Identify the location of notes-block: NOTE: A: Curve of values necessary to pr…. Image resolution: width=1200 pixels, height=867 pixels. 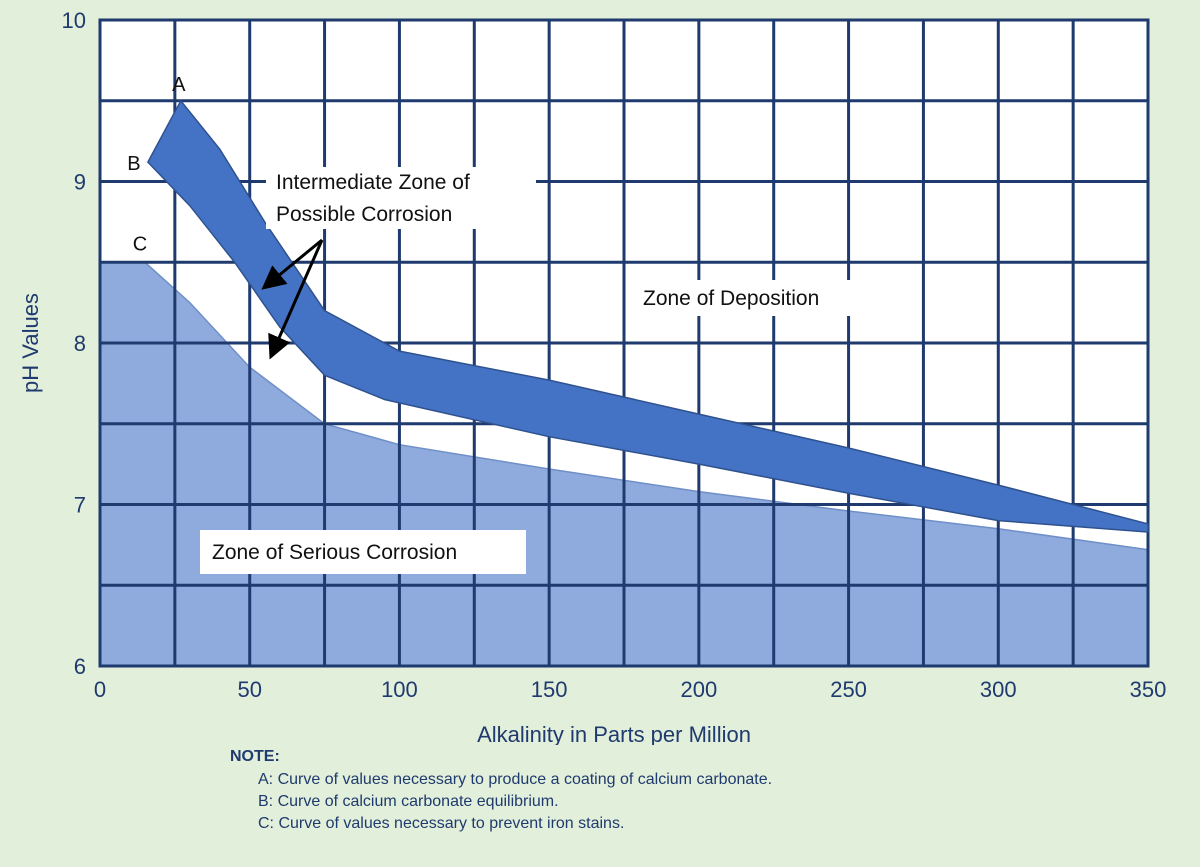
(501, 792).